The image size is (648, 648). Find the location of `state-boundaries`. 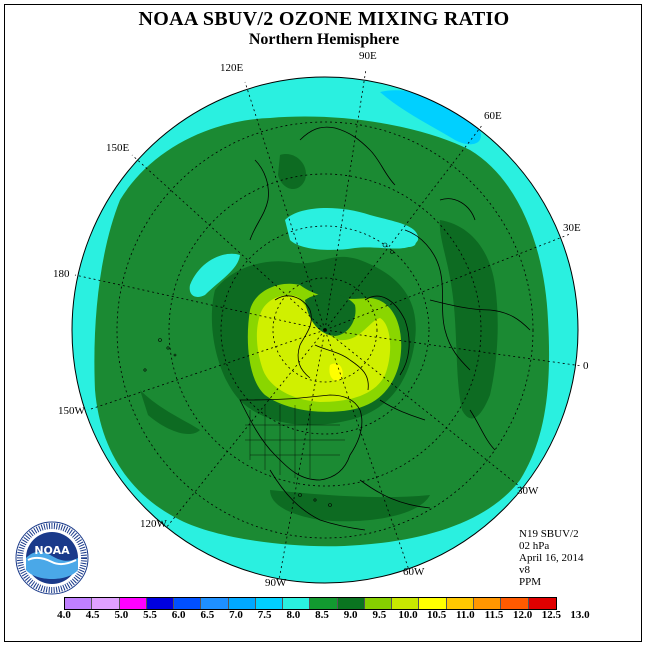

state-boundaries is located at coordinates (295, 441).